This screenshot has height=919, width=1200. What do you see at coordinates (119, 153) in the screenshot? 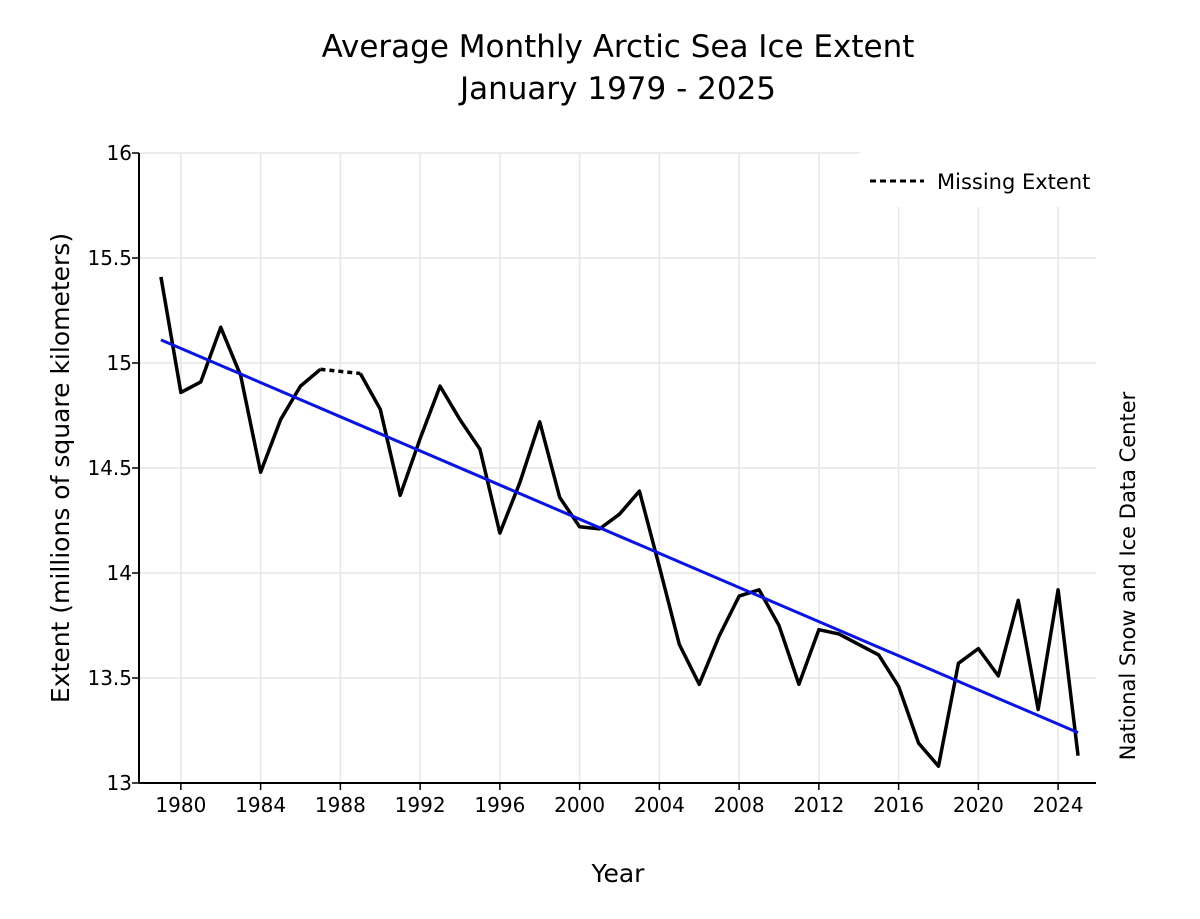
I see `y-tick-label: 16` at bounding box center [119, 153].